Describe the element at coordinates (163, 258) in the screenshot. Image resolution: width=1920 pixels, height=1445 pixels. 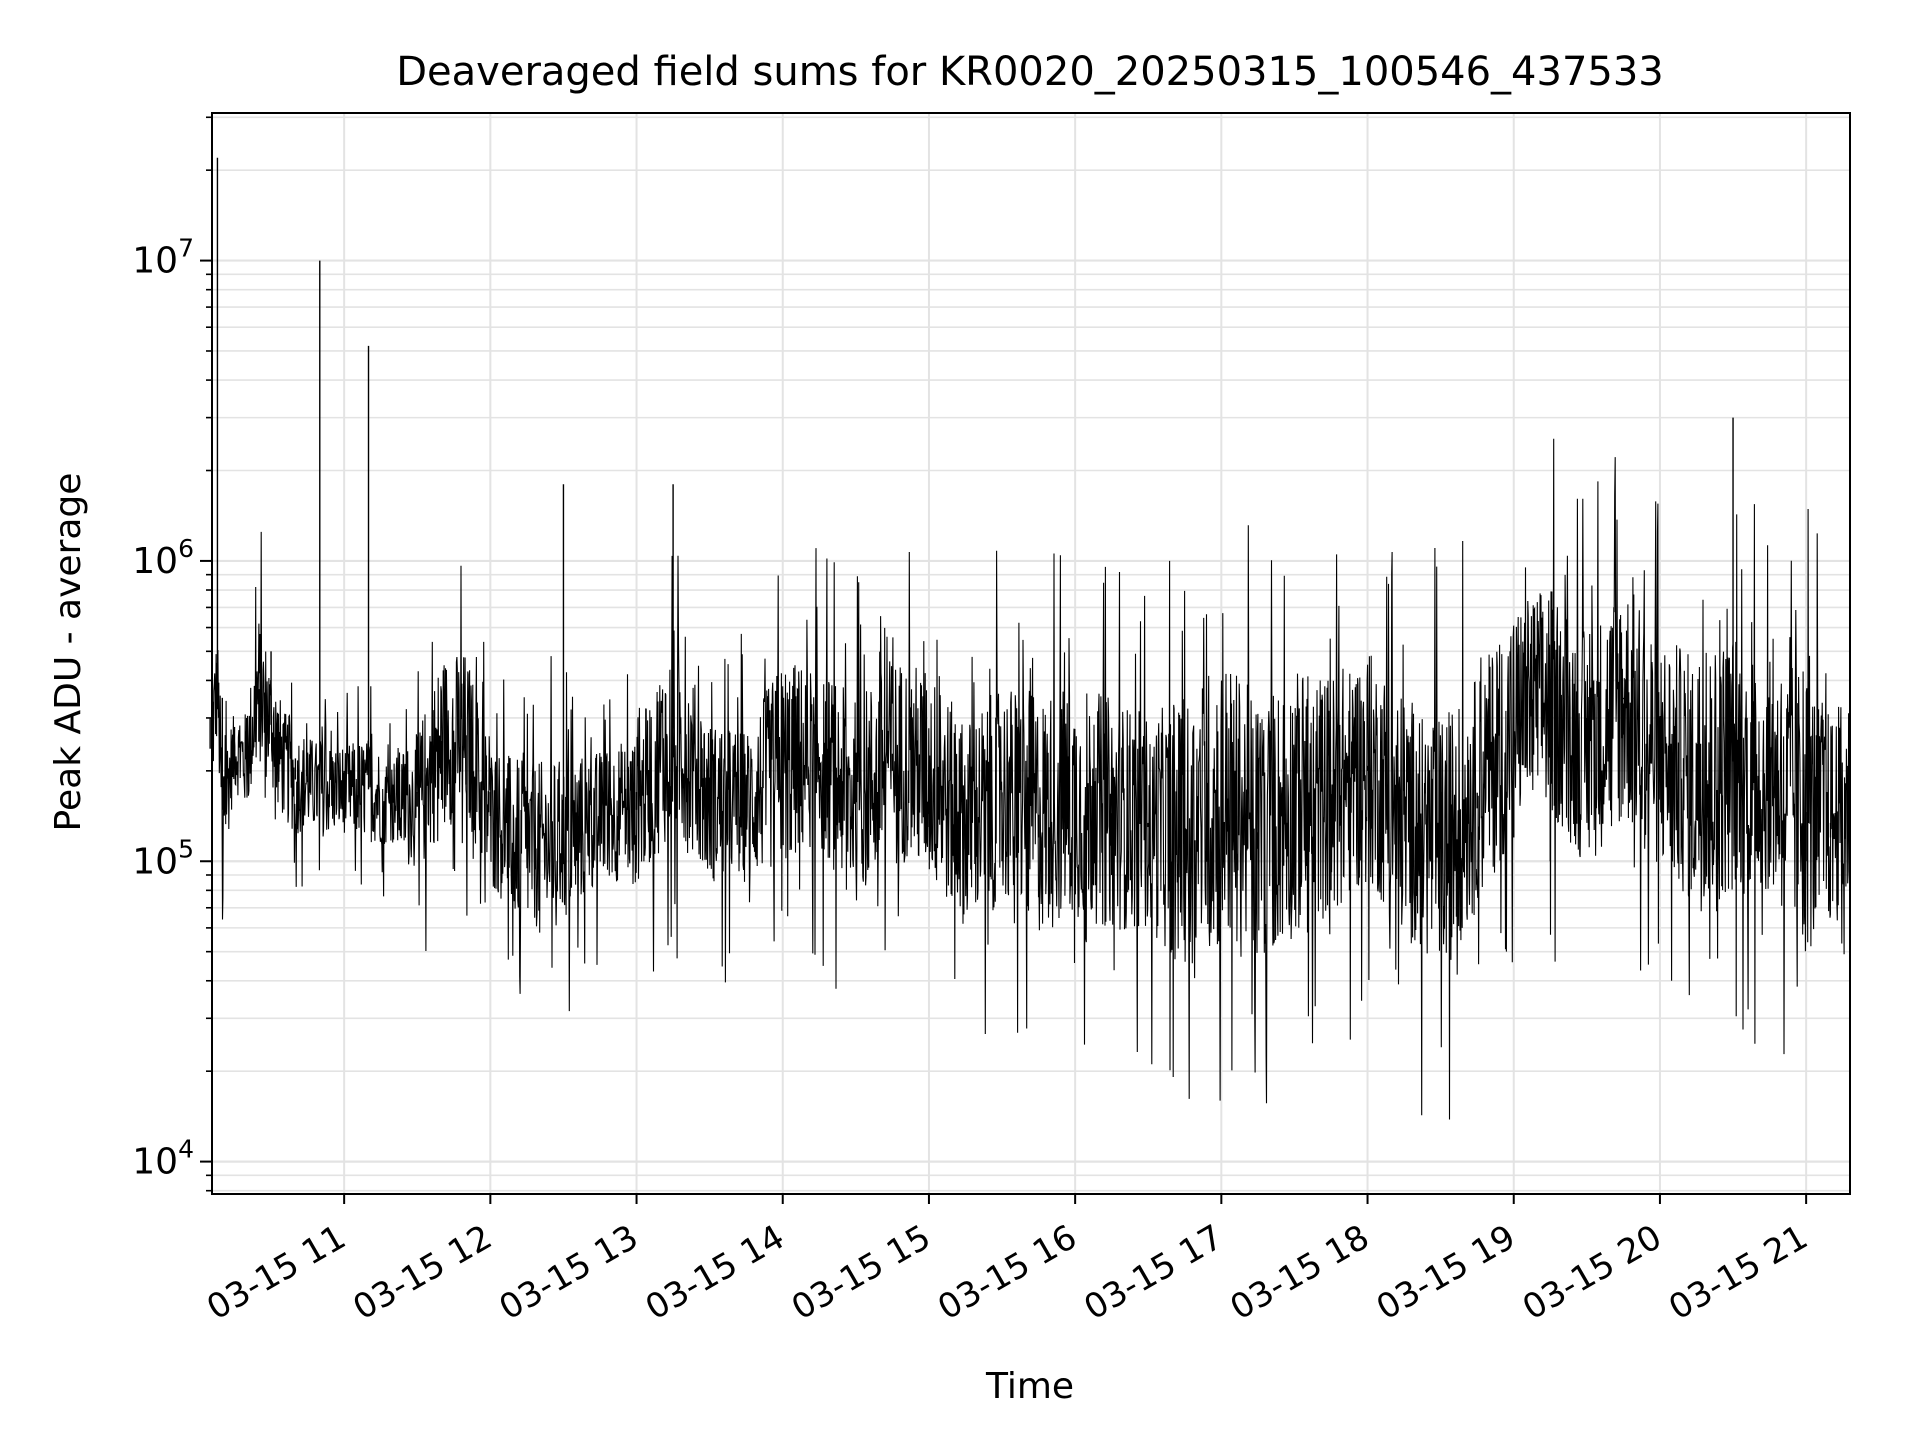
I see `y-tick-label: 10⁷` at that location.